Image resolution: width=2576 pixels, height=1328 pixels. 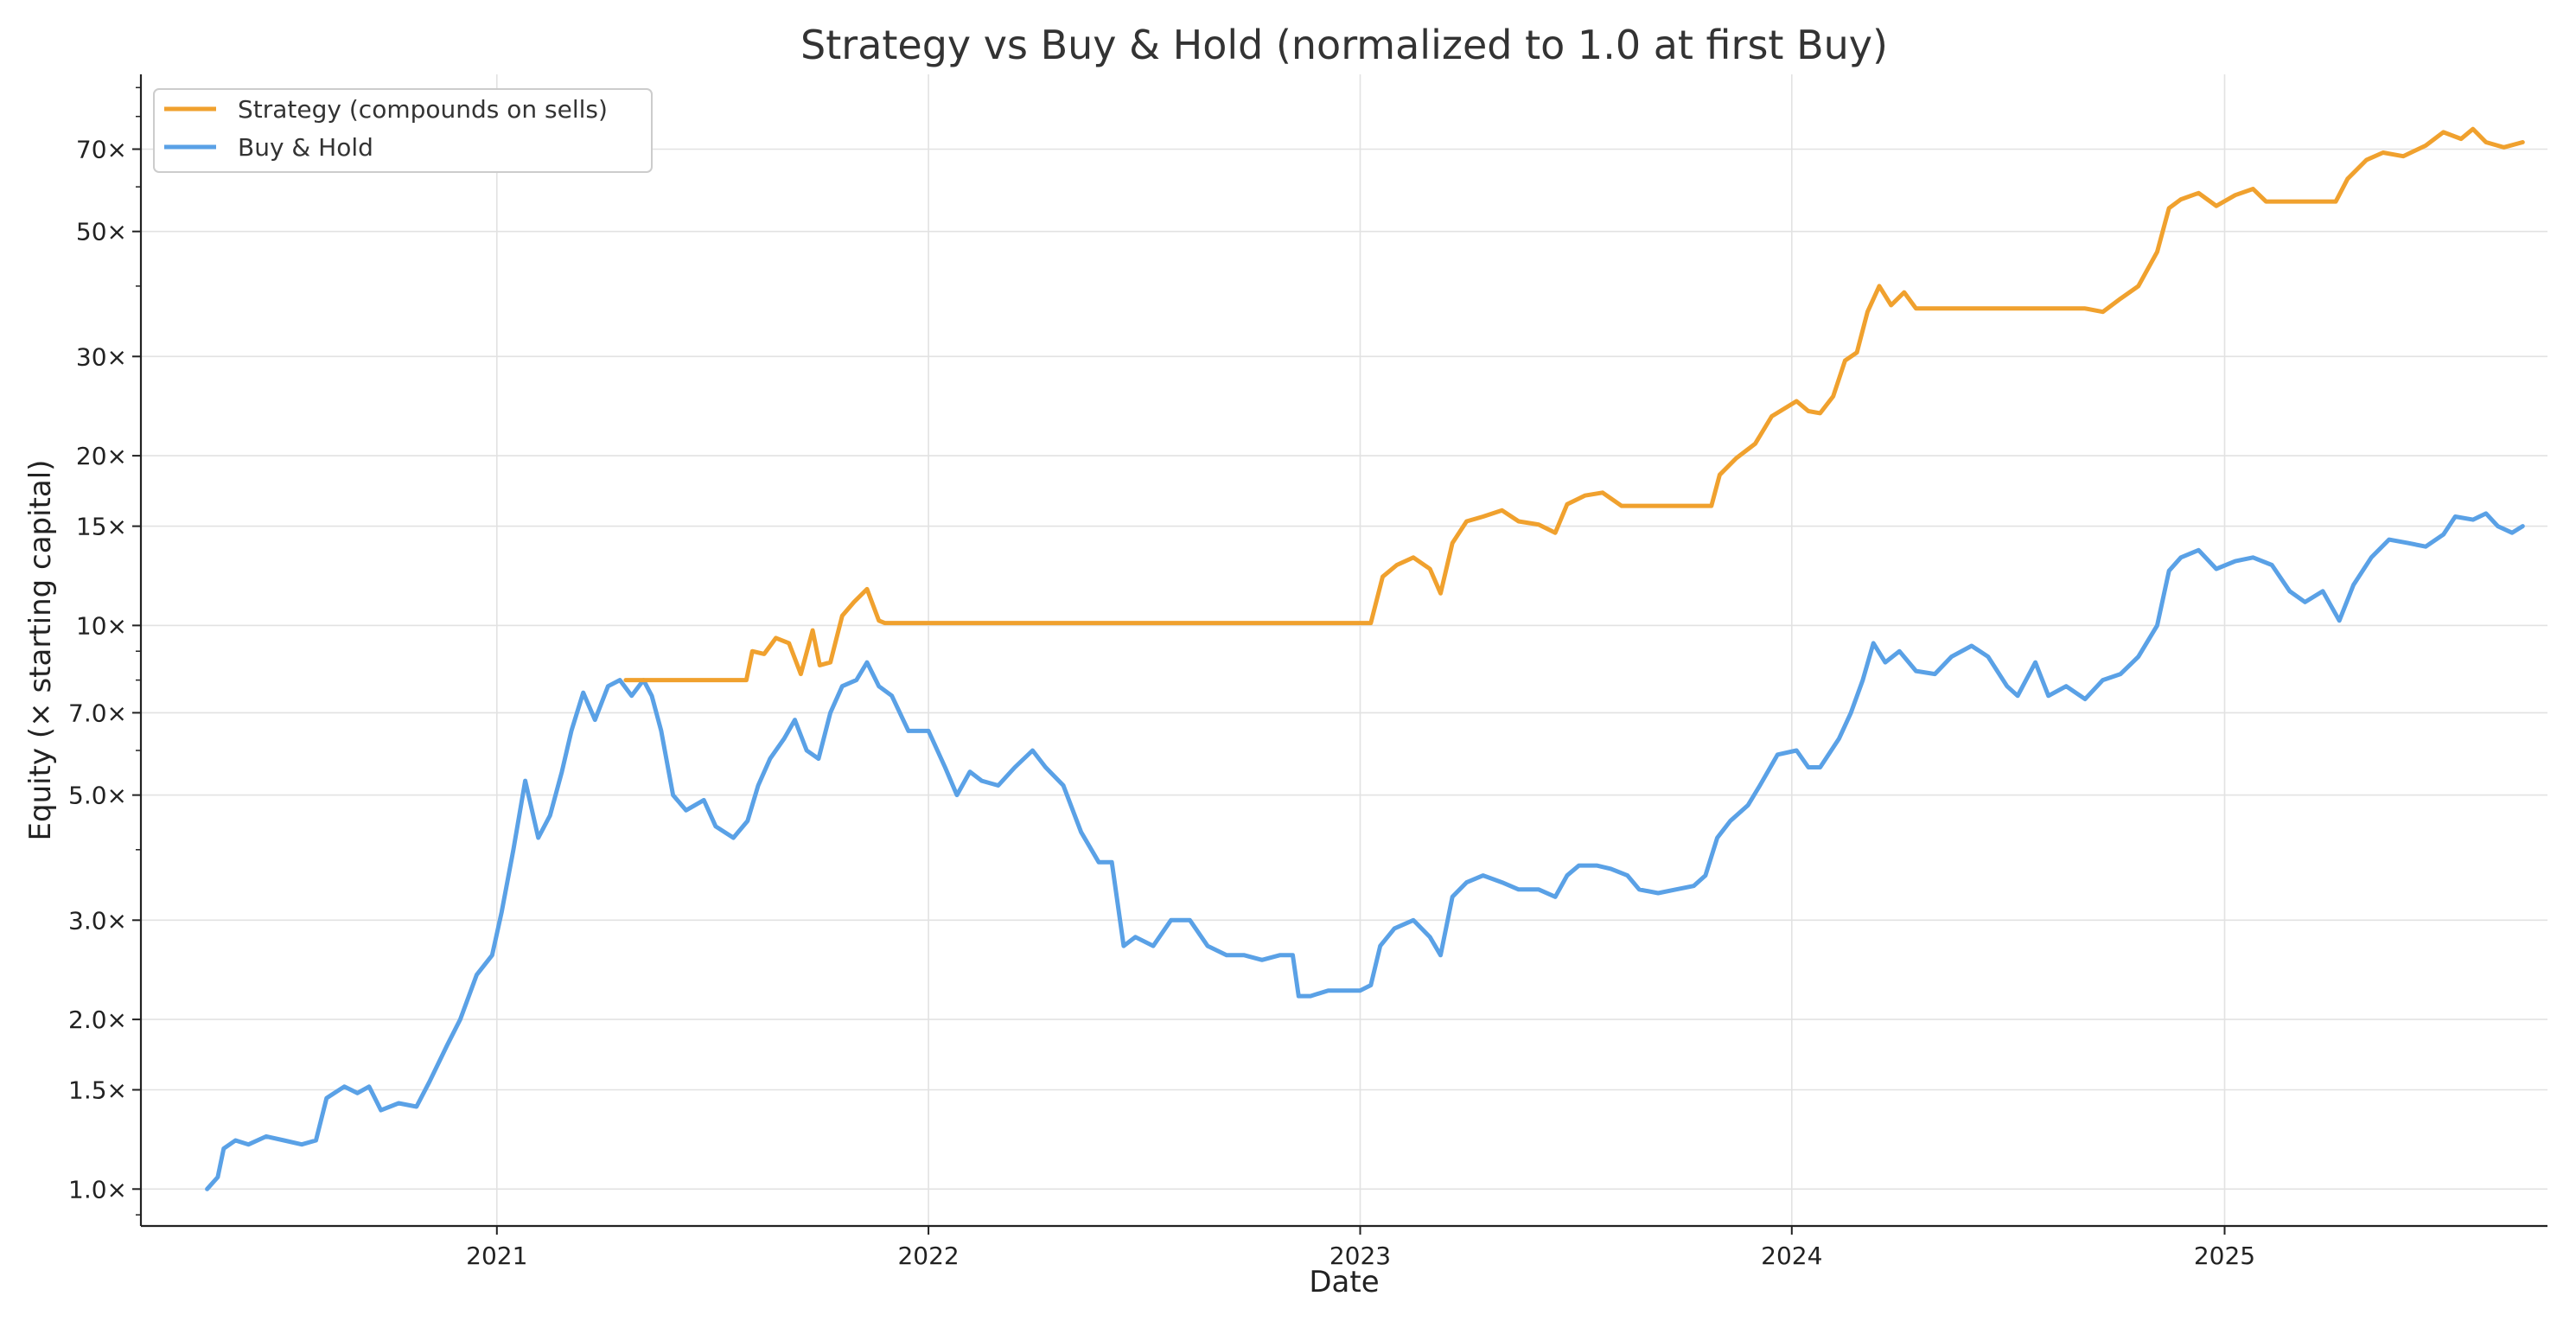 I want to click on y-tick-label: 20×, so click(x=101, y=456).